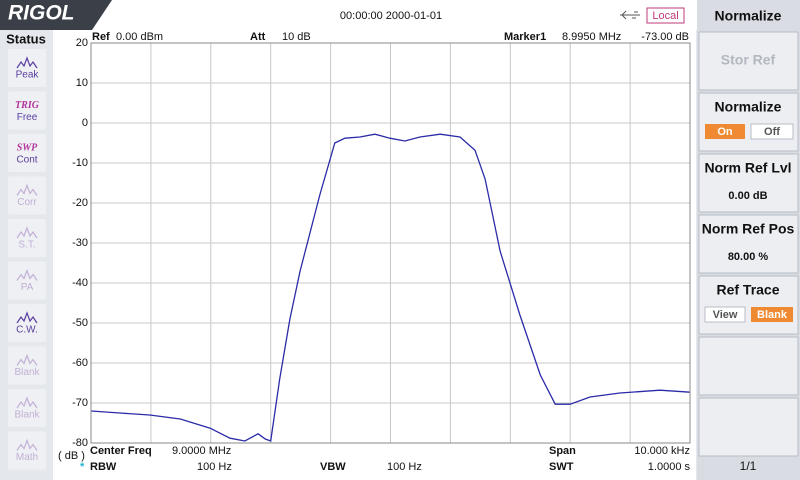 Image resolution: width=800 pixels, height=480 pixels. I want to click on norm-ref-lvl-value: 0.00 dB, so click(747, 196).